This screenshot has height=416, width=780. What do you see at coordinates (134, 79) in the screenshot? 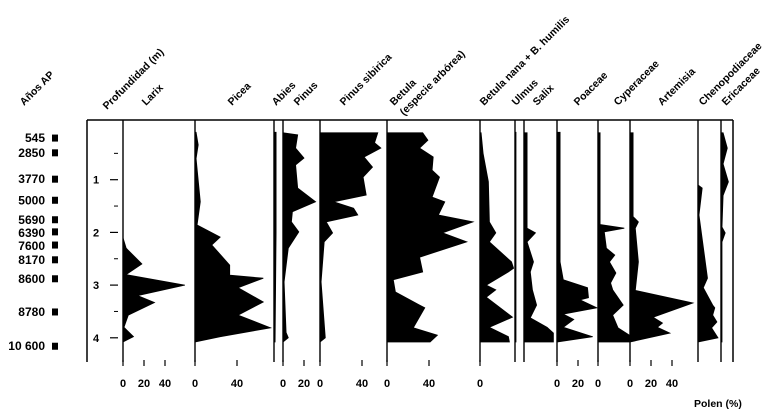
I see `depth-axis-title: Profundidad (m)` at bounding box center [134, 79].